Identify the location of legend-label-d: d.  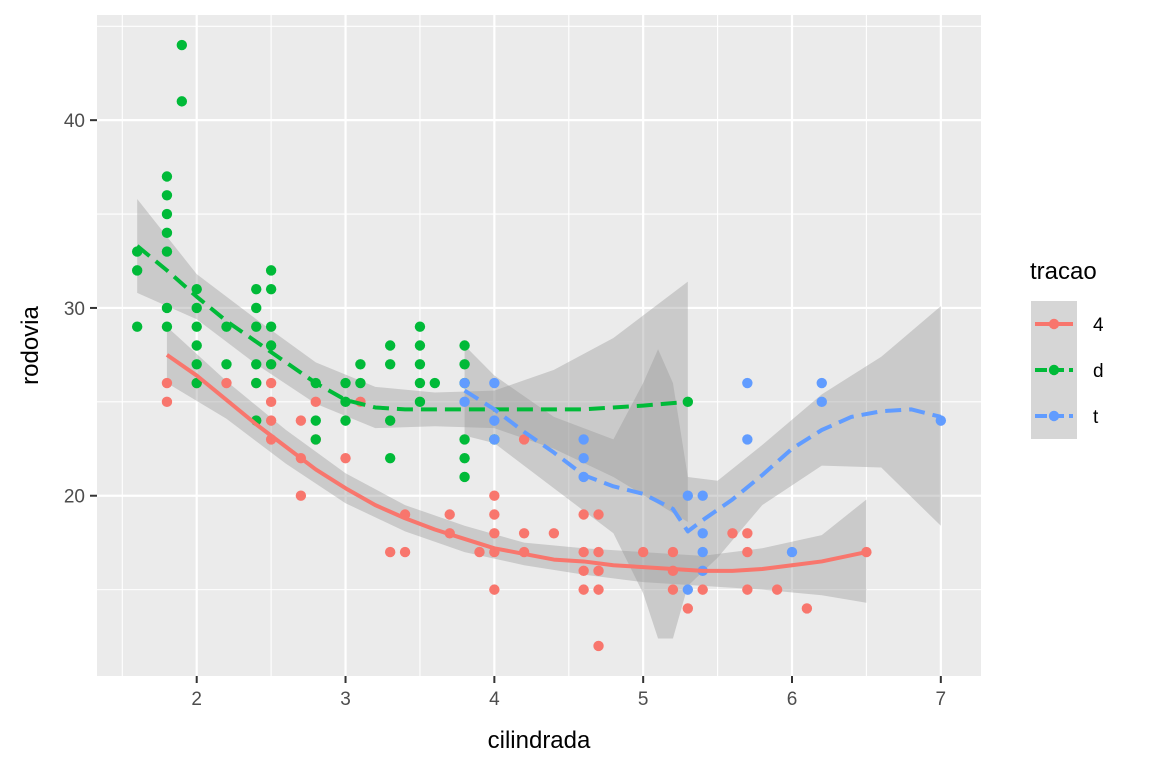
(1098, 371).